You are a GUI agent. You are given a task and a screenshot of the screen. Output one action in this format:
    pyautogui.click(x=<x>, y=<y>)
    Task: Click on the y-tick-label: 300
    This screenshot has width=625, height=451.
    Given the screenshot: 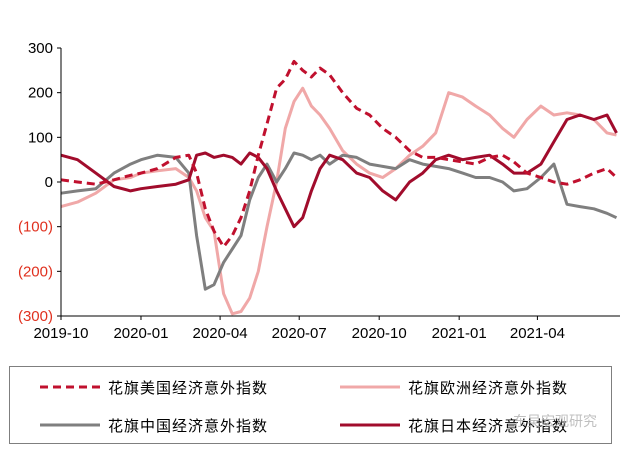 What is the action you would take?
    pyautogui.click(x=40, y=48)
    